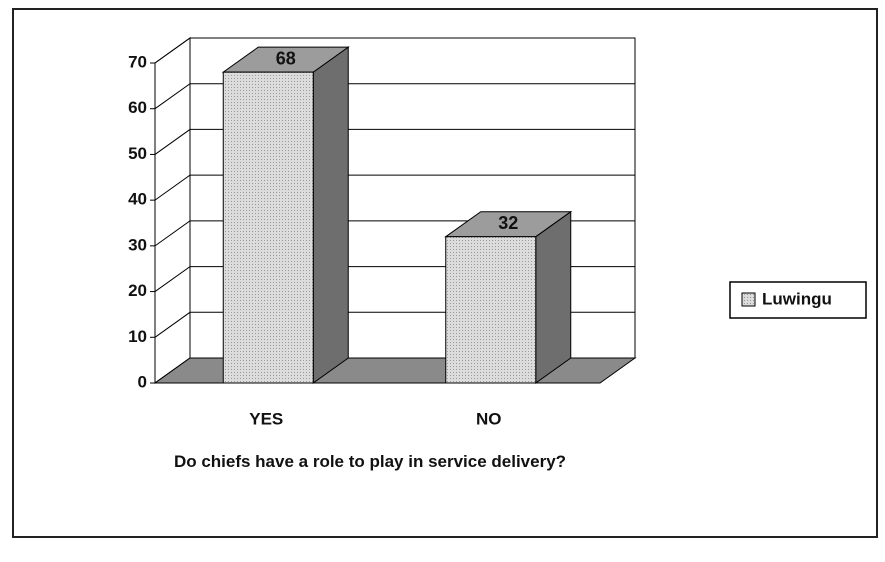  What do you see at coordinates (137, 336) in the screenshot?
I see `y-tick-label: 10` at bounding box center [137, 336].